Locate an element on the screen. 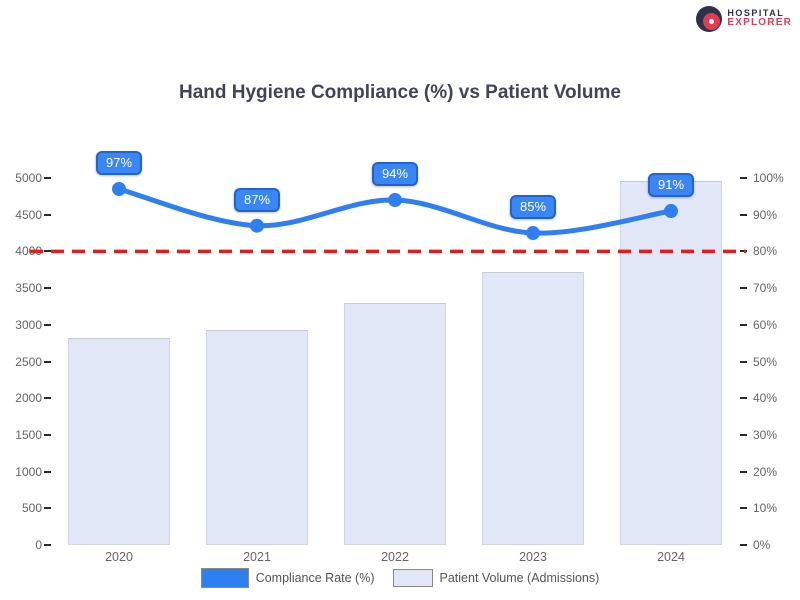  legend-swatch-bar-series is located at coordinates (412, 578).